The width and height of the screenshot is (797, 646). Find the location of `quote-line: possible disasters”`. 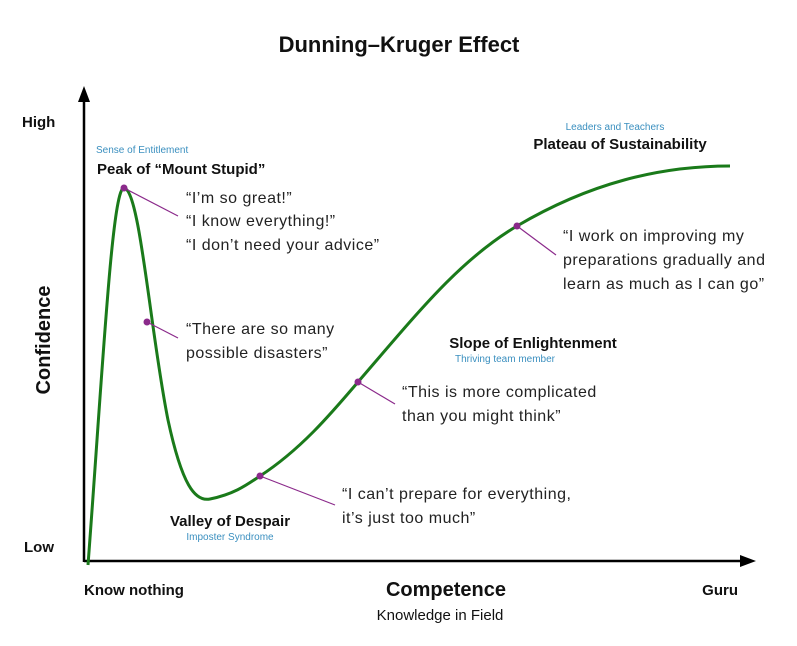

quote-line: possible disasters” is located at coordinates (257, 353).